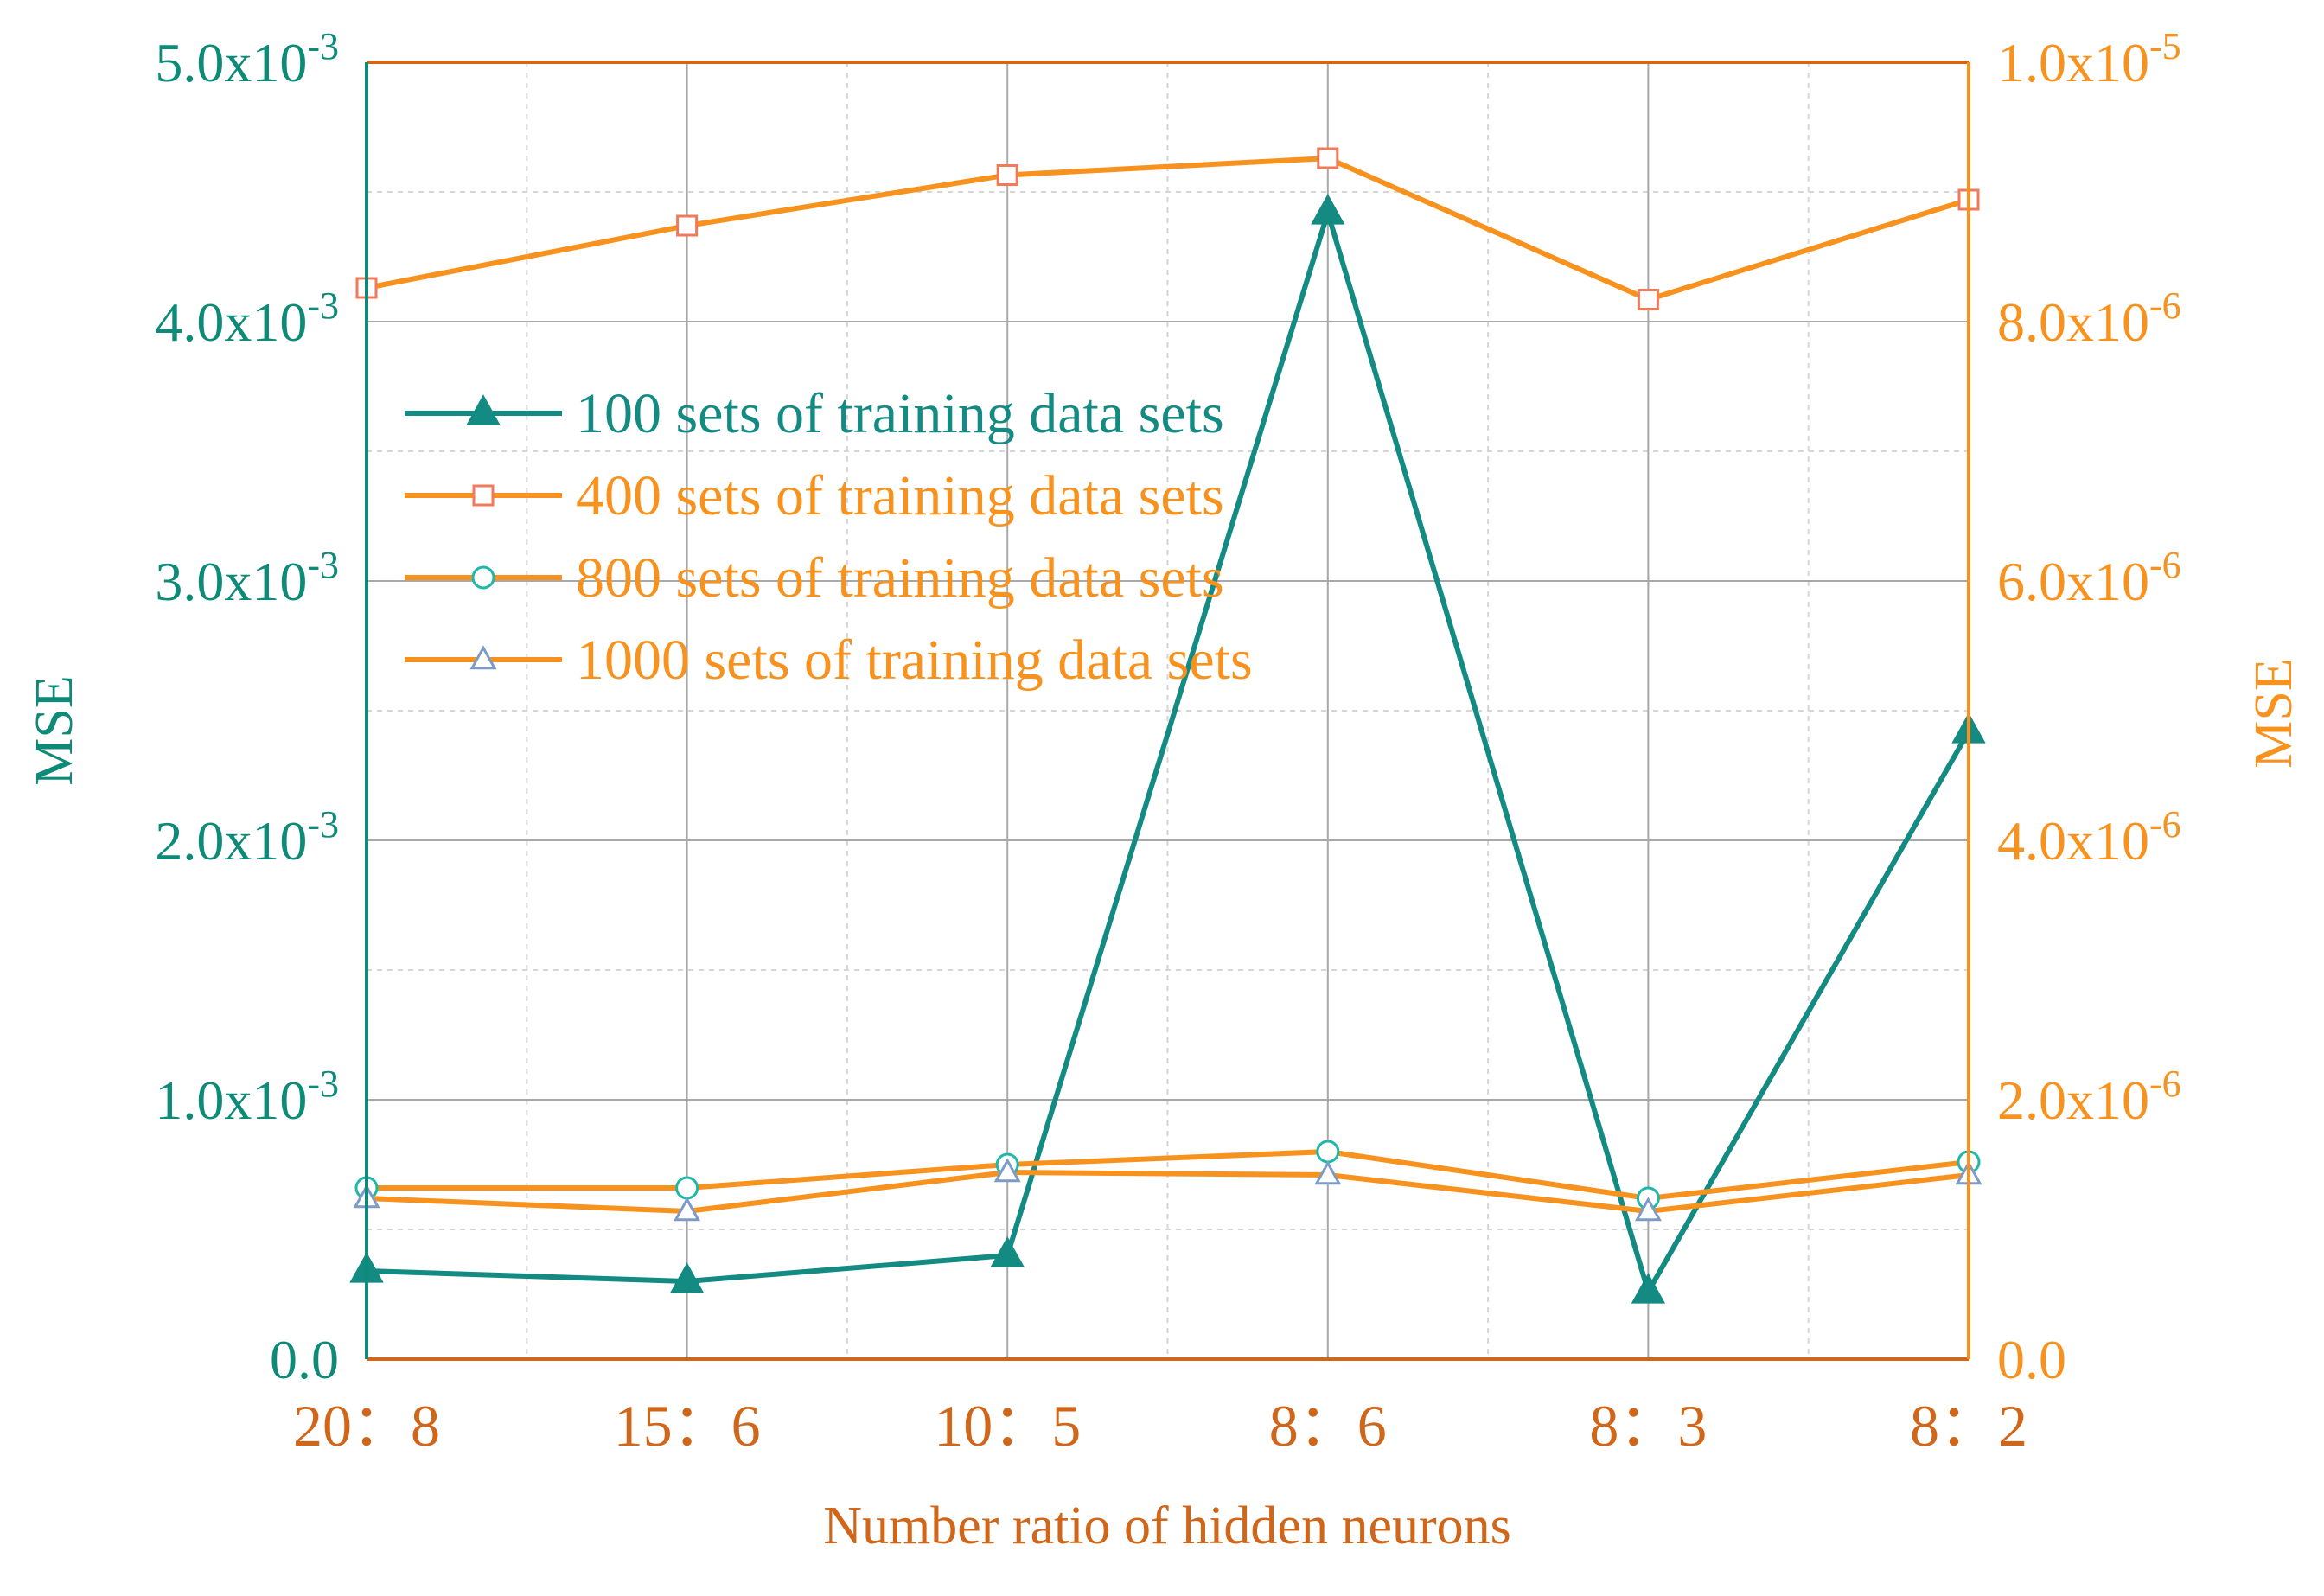  What do you see at coordinates (687, 1426) in the screenshot?
I see `x-tick-label: 15：6` at bounding box center [687, 1426].